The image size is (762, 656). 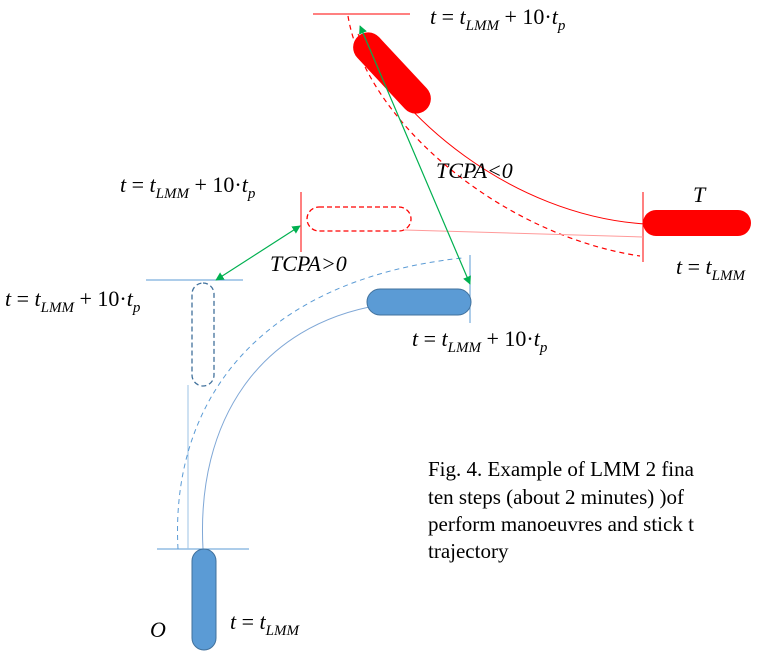 What do you see at coordinates (711, 269) in the screenshot?
I see `equation-target-current: t = tLMM` at bounding box center [711, 269].